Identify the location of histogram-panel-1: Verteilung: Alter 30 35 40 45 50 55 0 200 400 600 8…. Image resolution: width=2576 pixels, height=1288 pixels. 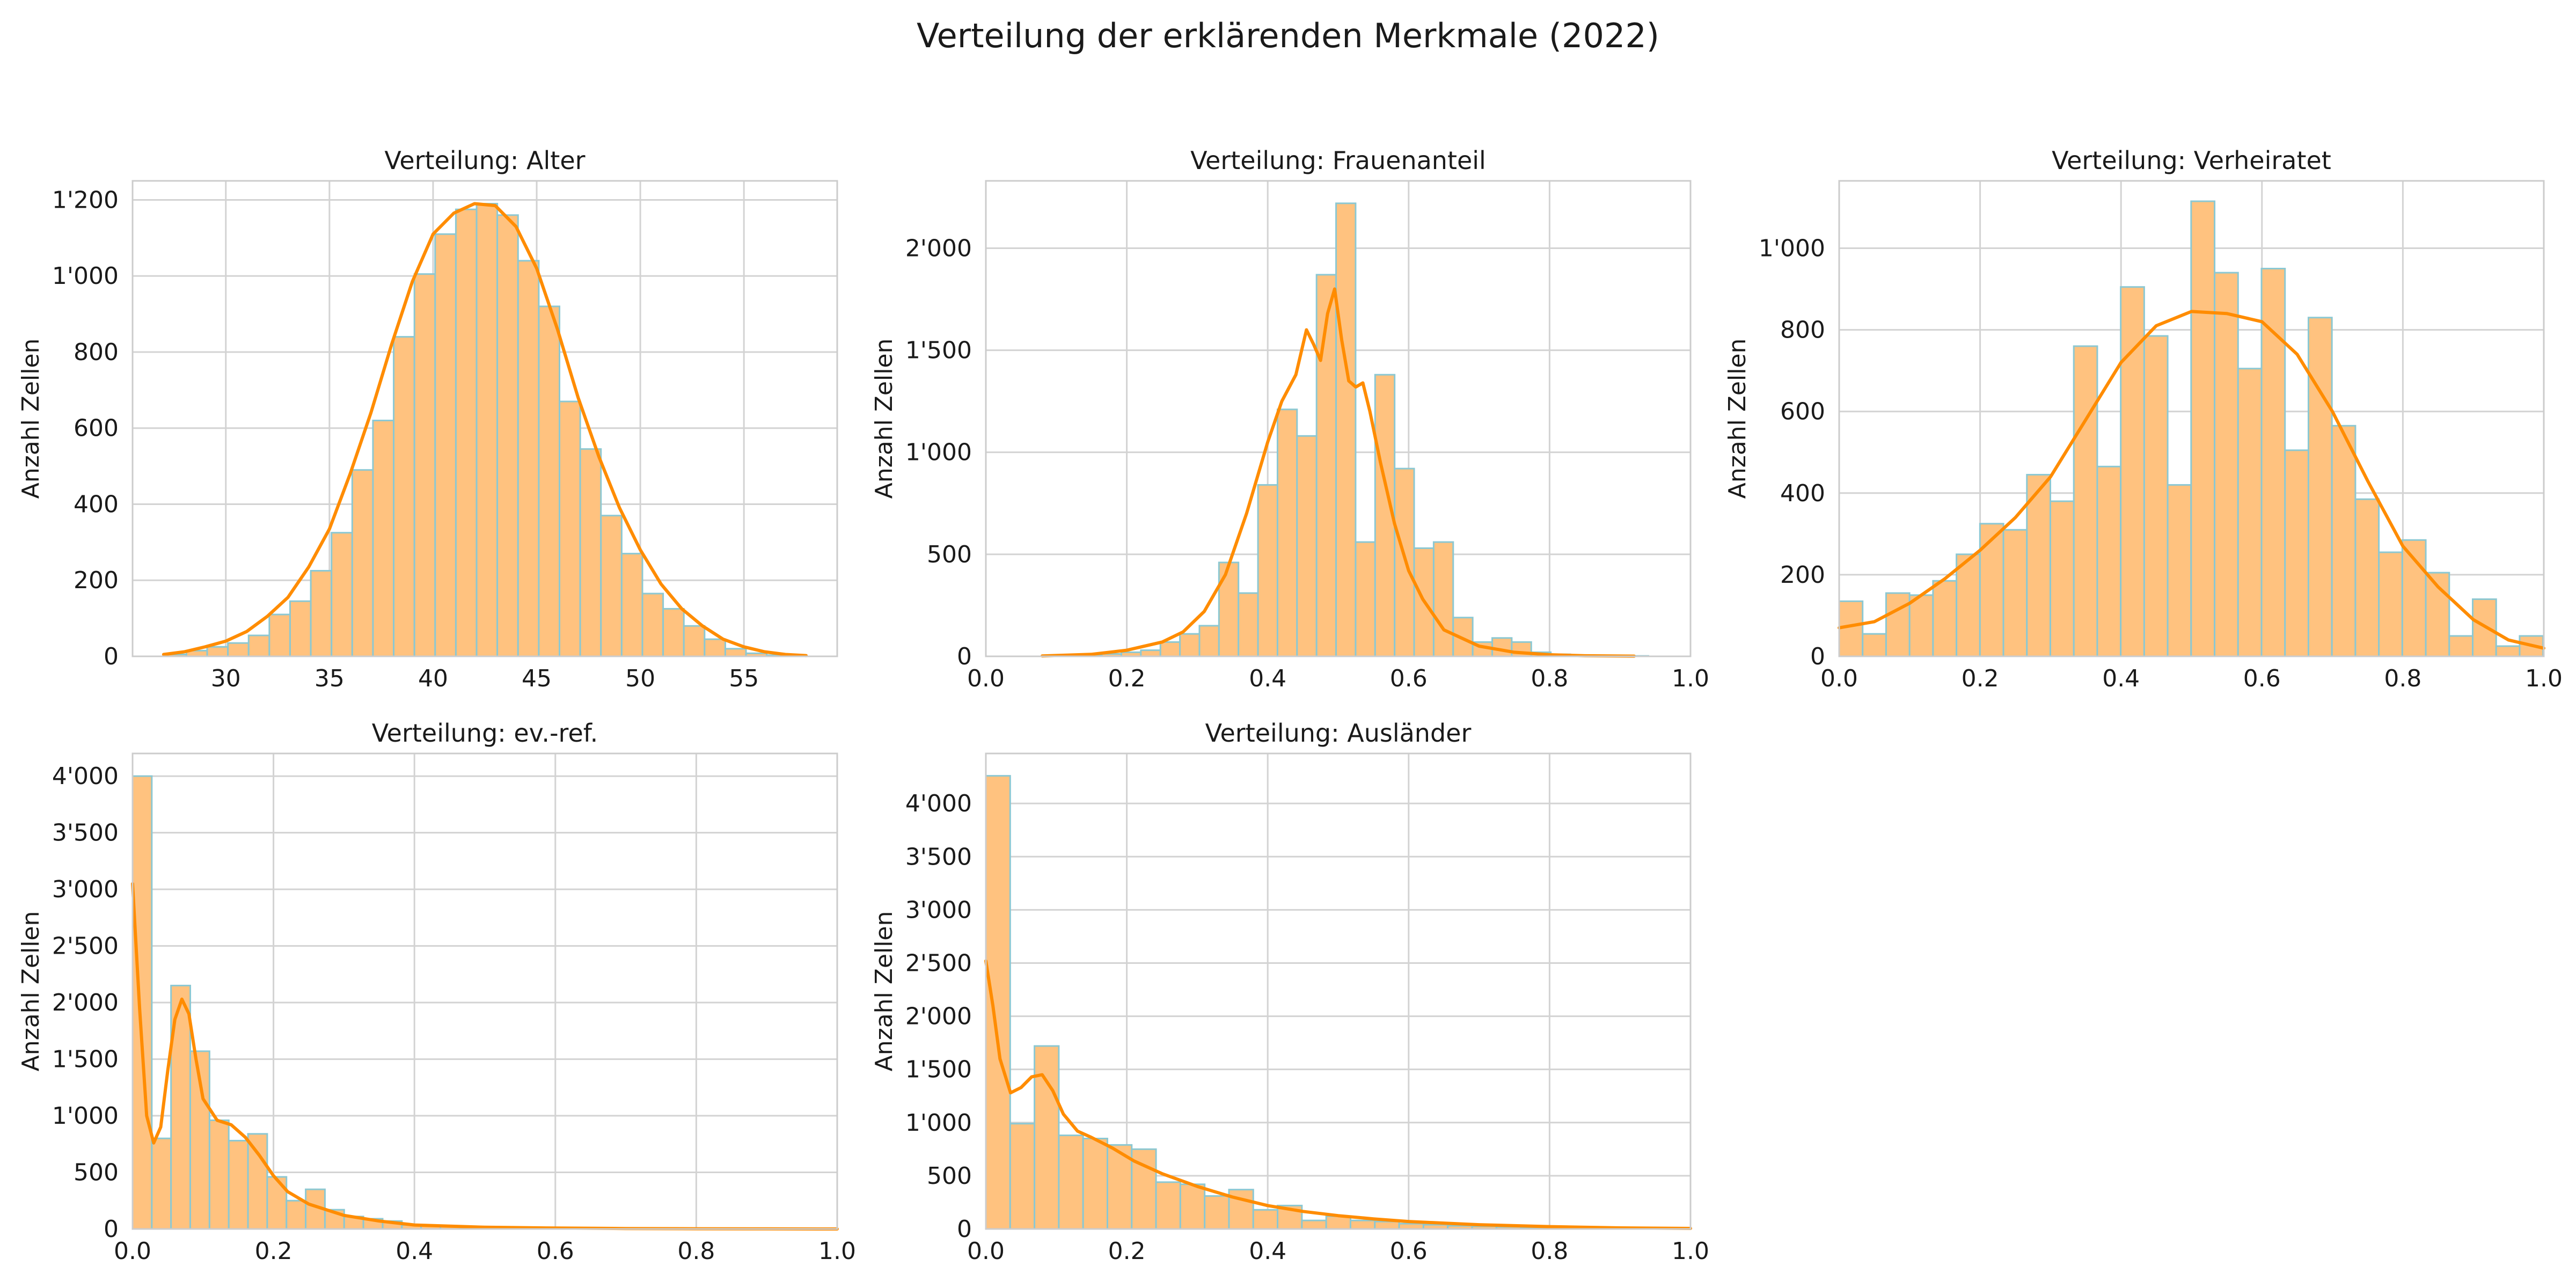
(427, 419).